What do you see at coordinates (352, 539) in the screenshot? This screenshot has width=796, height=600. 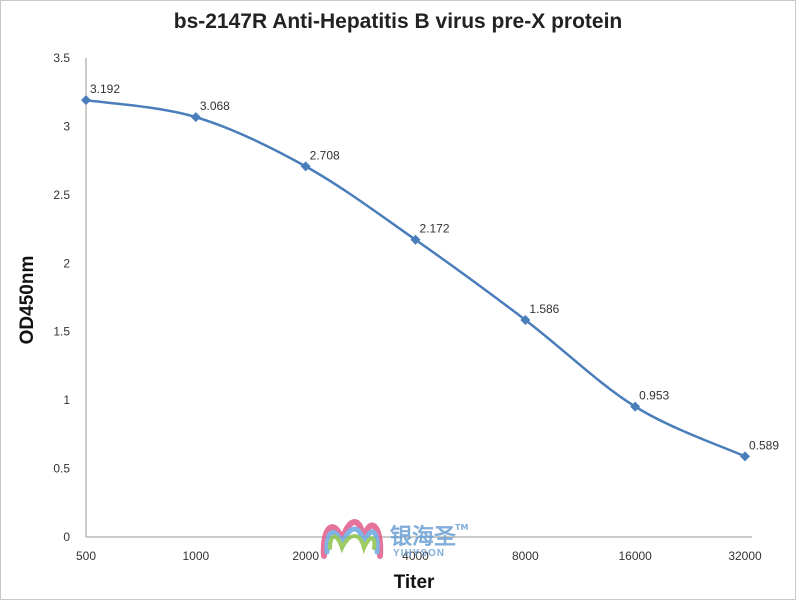 I see `yihyson-logo-icon` at bounding box center [352, 539].